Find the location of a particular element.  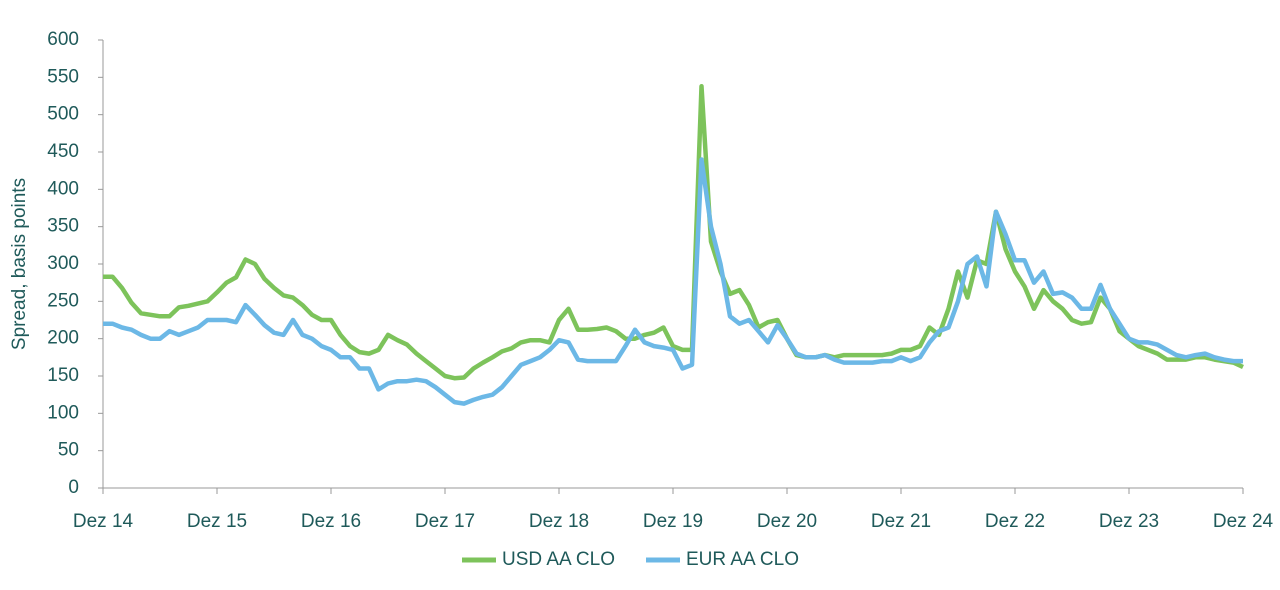

legend-label: USD AA CLO is located at coordinates (558, 559).